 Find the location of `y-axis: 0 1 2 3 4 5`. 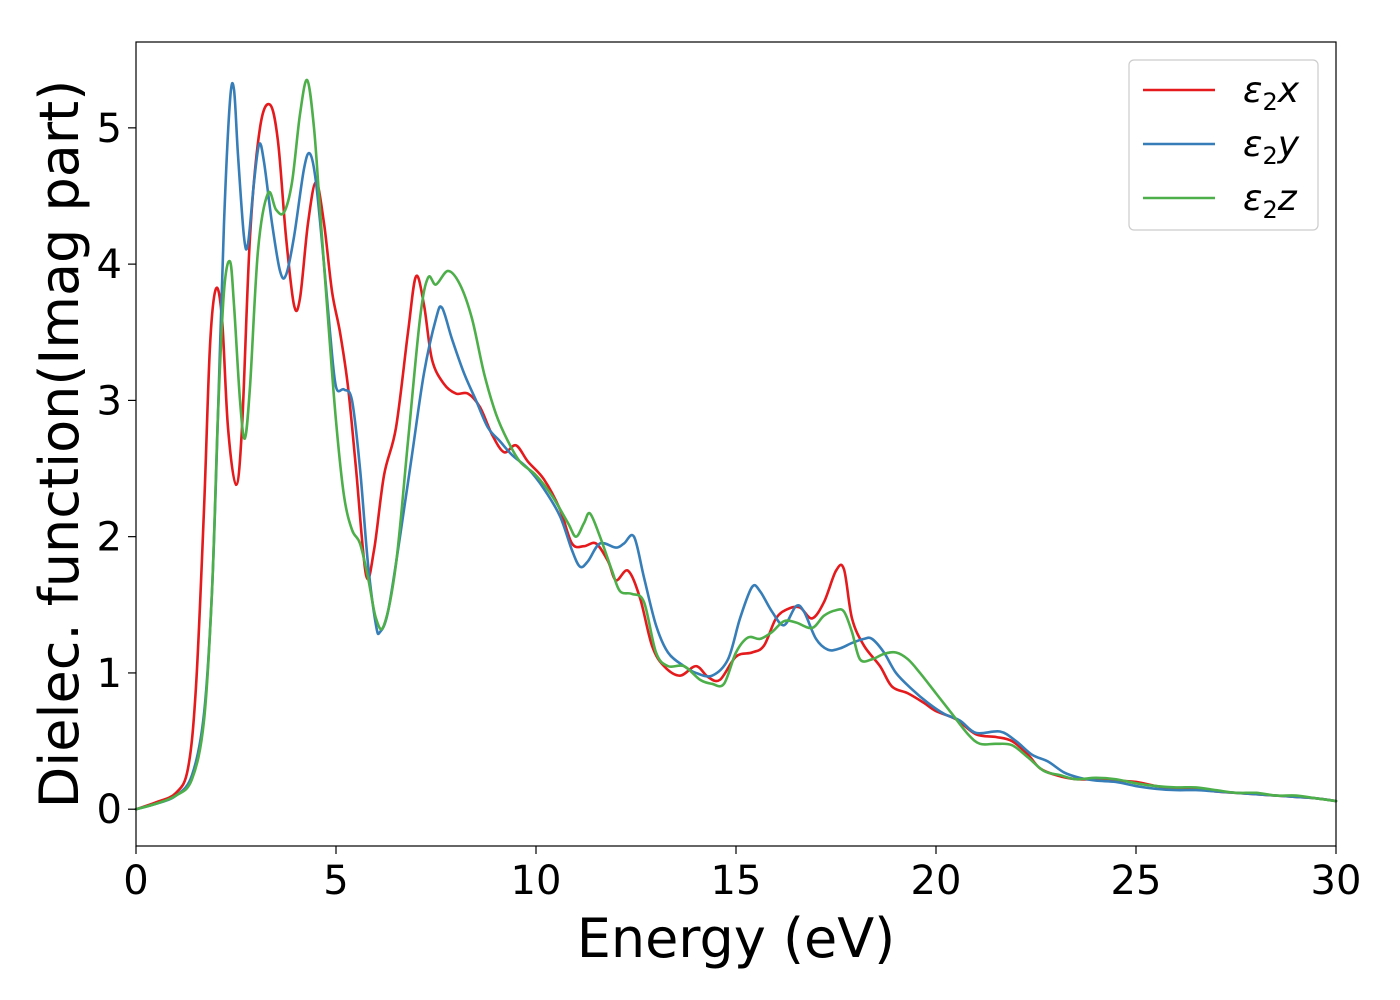

y-axis: 0 1 2 3 4 5 is located at coordinates (116, 469).